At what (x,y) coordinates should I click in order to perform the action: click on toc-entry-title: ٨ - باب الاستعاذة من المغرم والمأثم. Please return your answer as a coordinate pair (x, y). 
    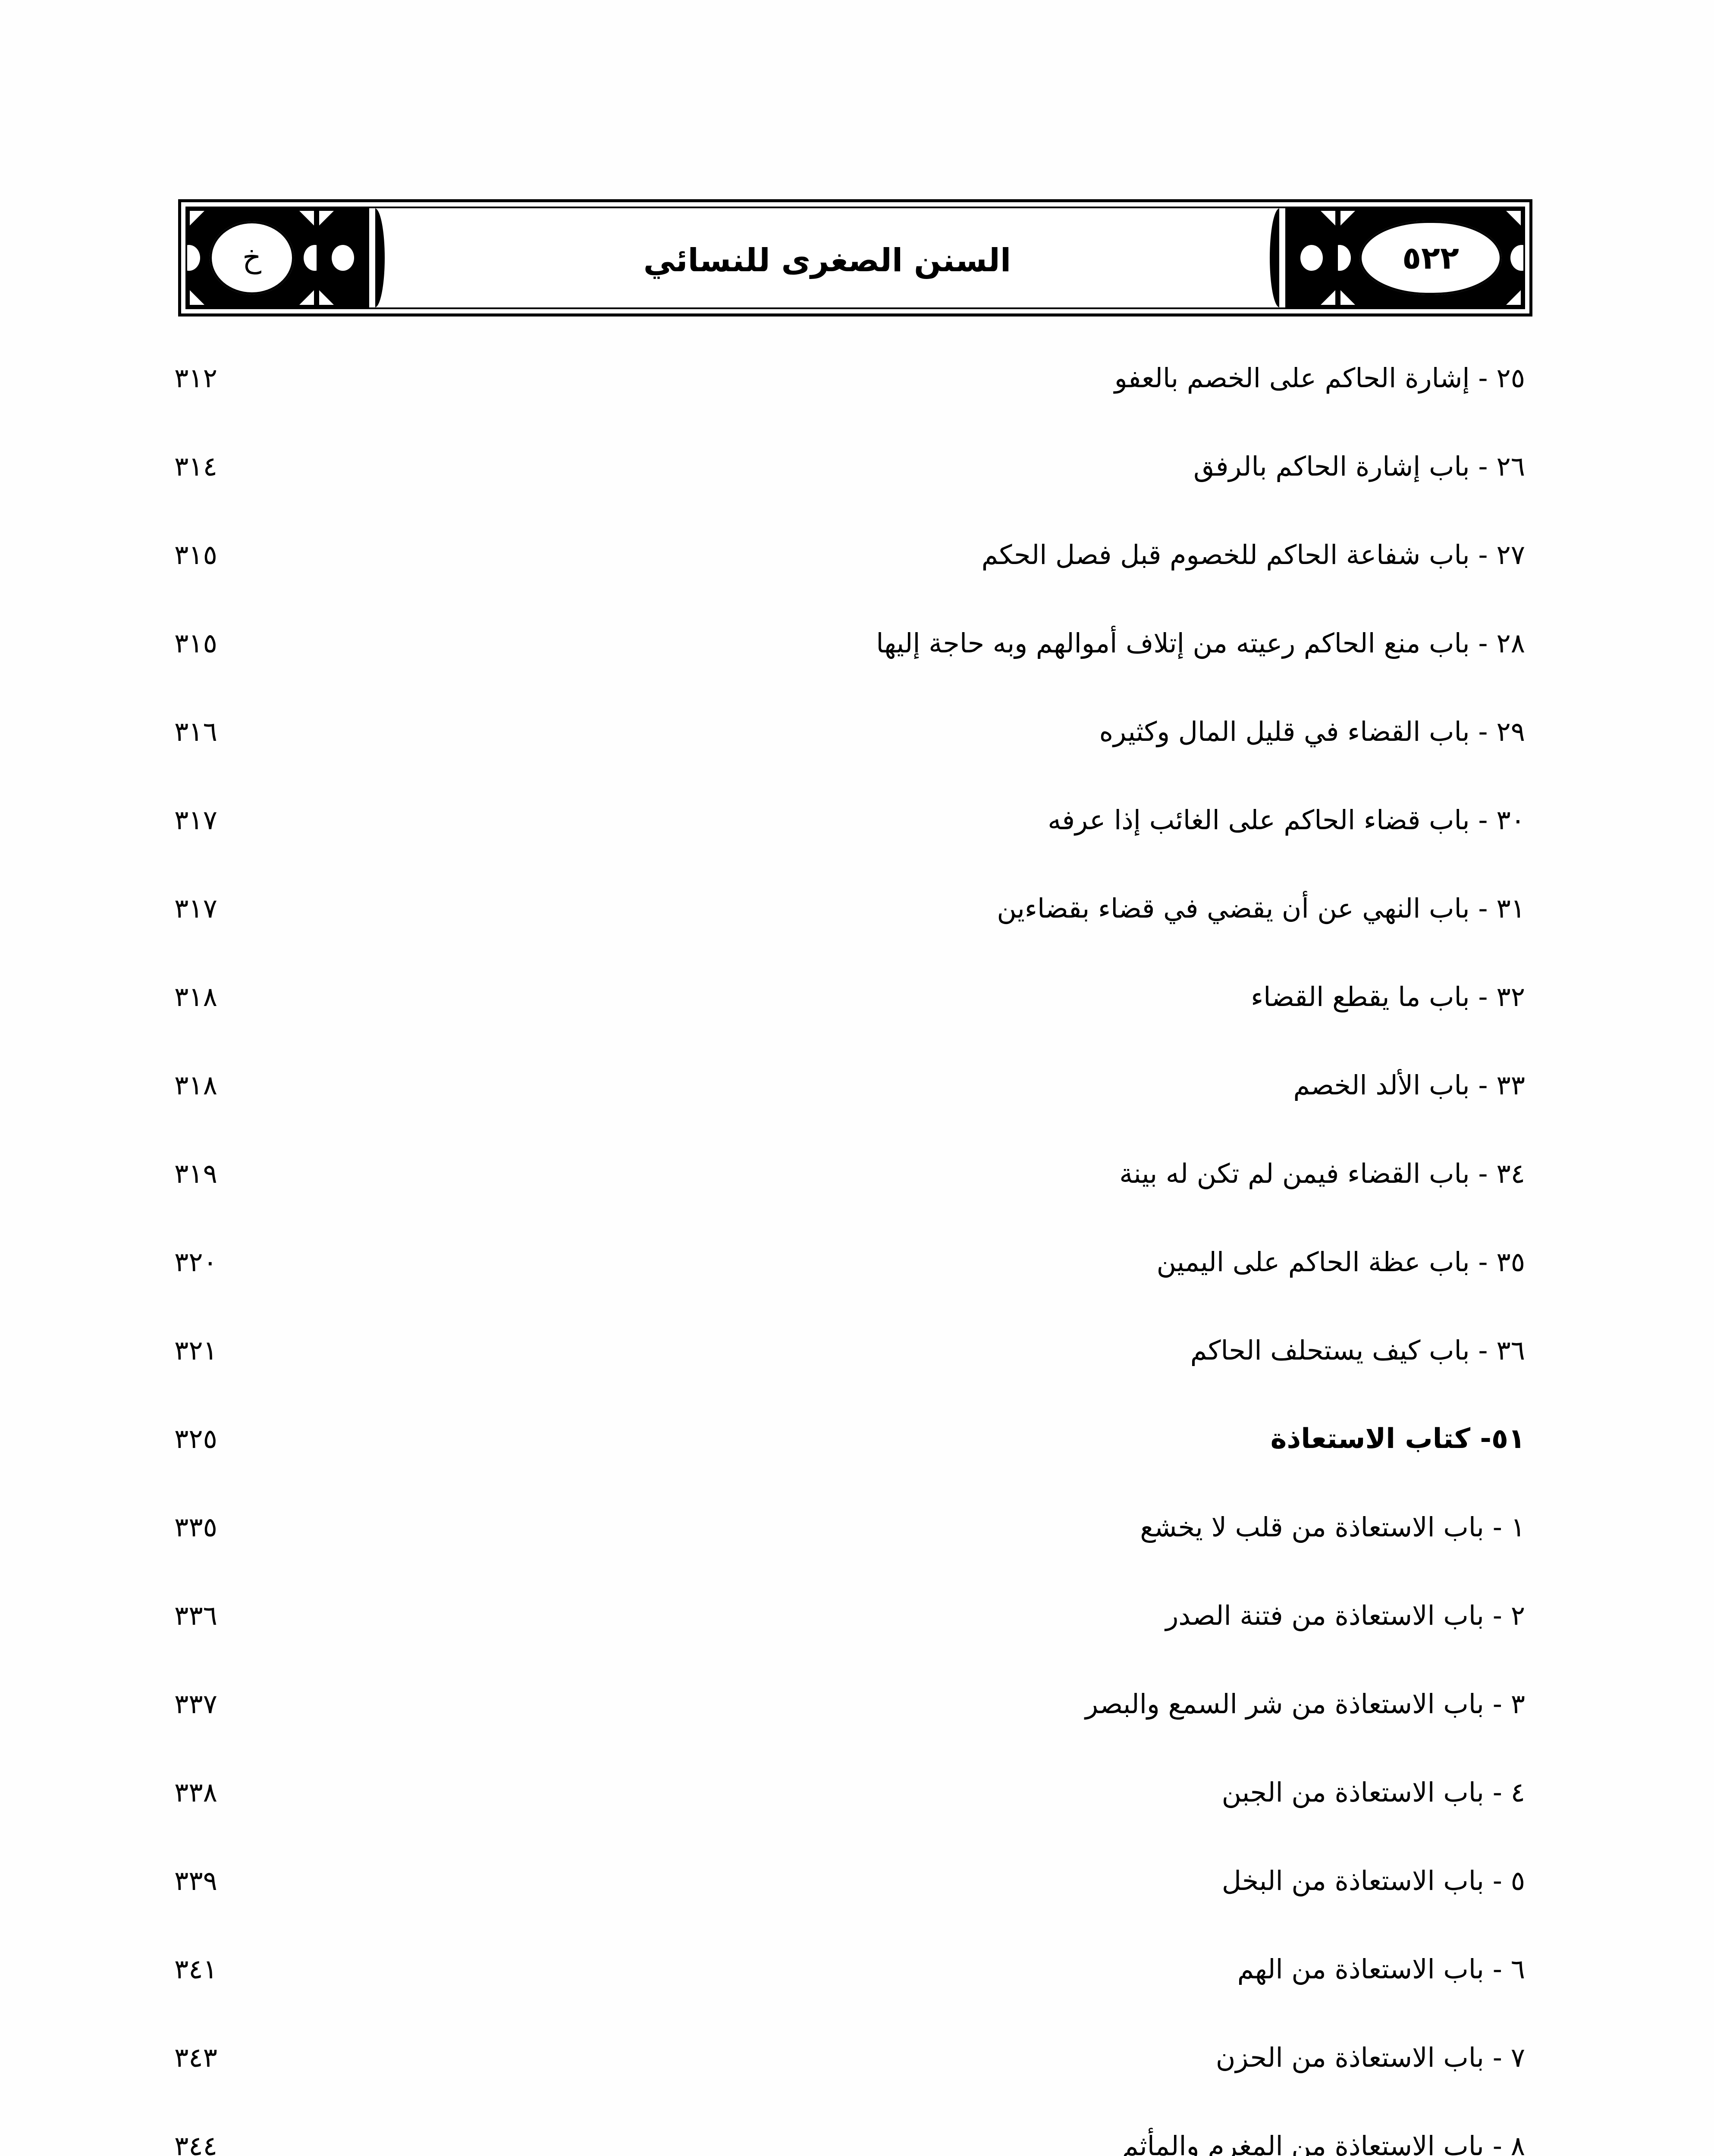
    Looking at the image, I should click on (1323, 2143).